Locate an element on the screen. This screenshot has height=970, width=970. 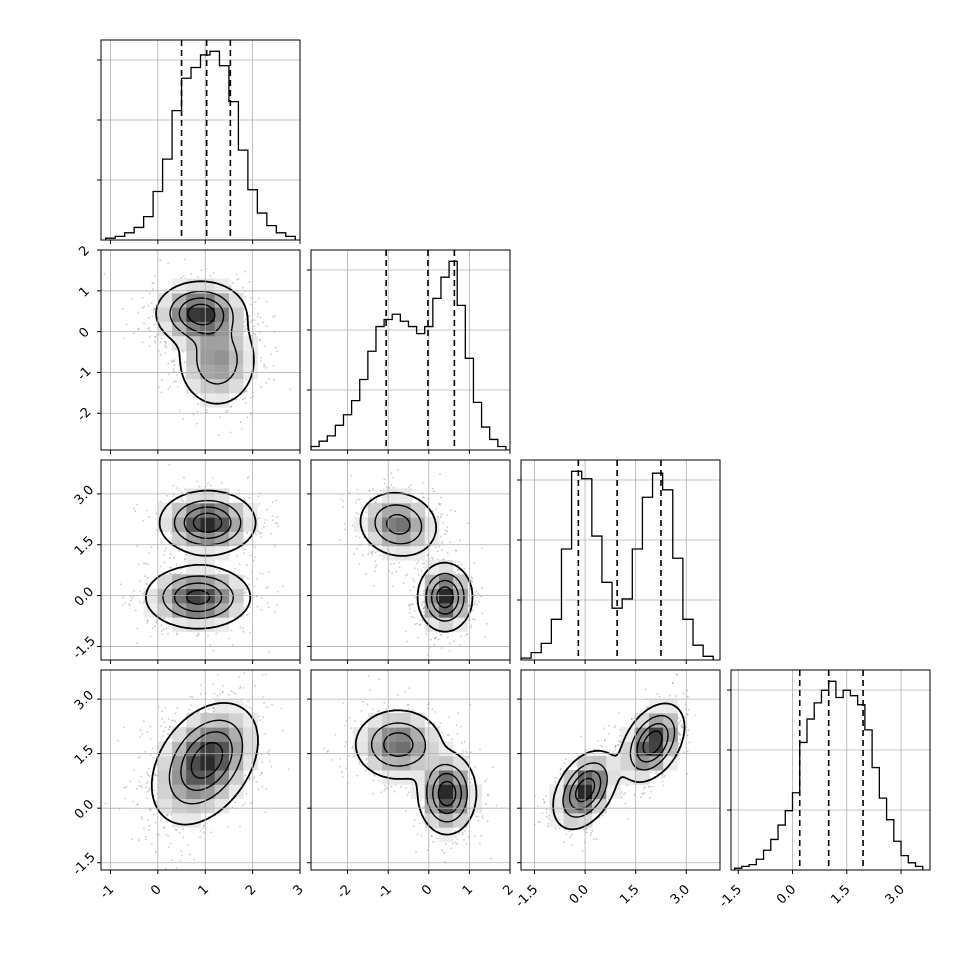
histogram-line is located at coordinates (408, 355).